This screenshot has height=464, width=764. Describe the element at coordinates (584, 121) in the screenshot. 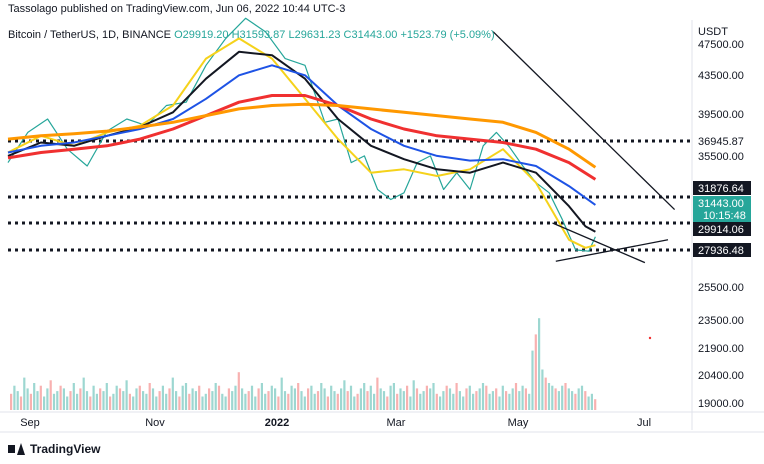

I see `trendline` at that location.